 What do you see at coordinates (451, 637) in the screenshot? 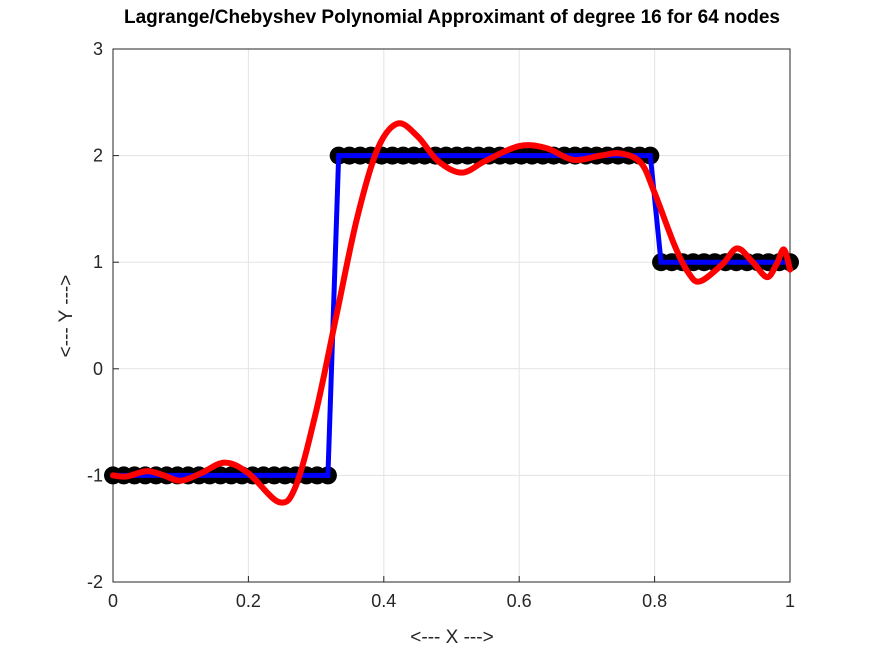
I see `x-axis-label: <--- X --->` at bounding box center [451, 637].